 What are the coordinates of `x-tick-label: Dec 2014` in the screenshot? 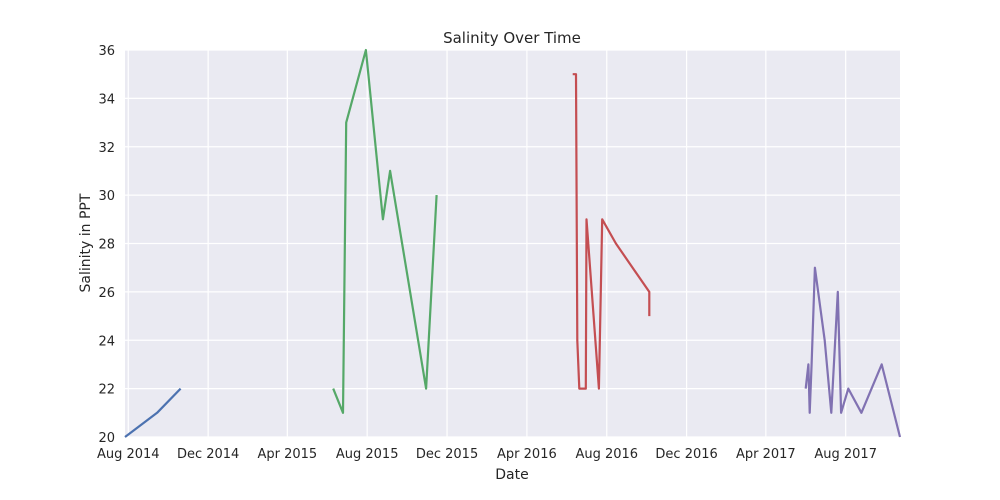 It's located at (208, 454).